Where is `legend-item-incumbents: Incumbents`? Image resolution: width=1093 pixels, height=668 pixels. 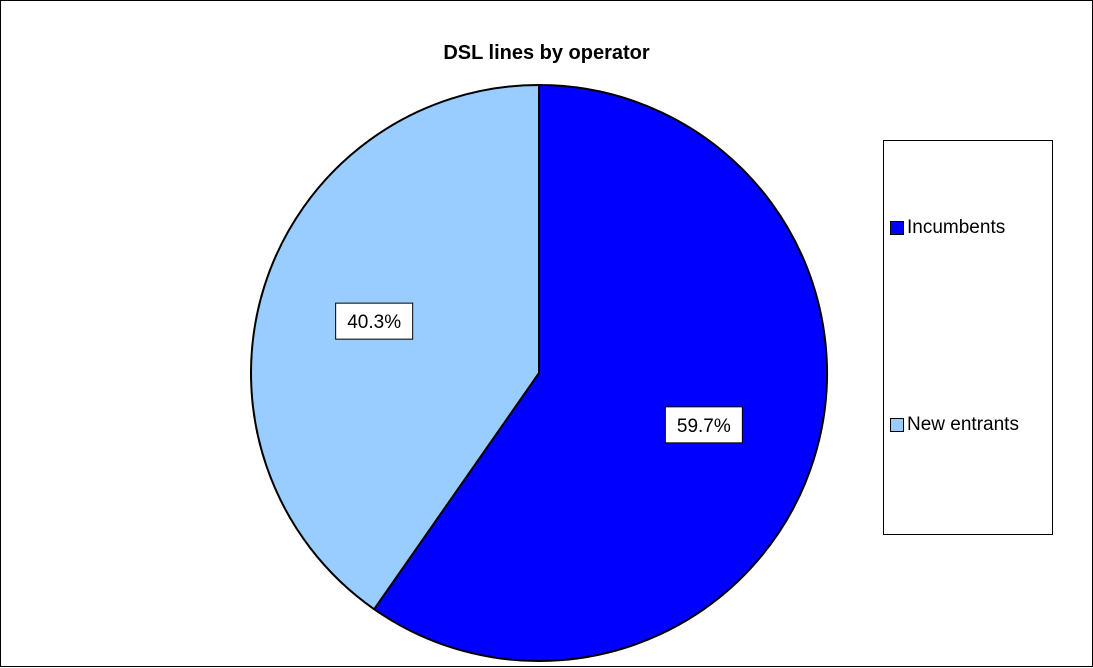
legend-item-incumbents: Incumbents is located at coordinates (947, 228).